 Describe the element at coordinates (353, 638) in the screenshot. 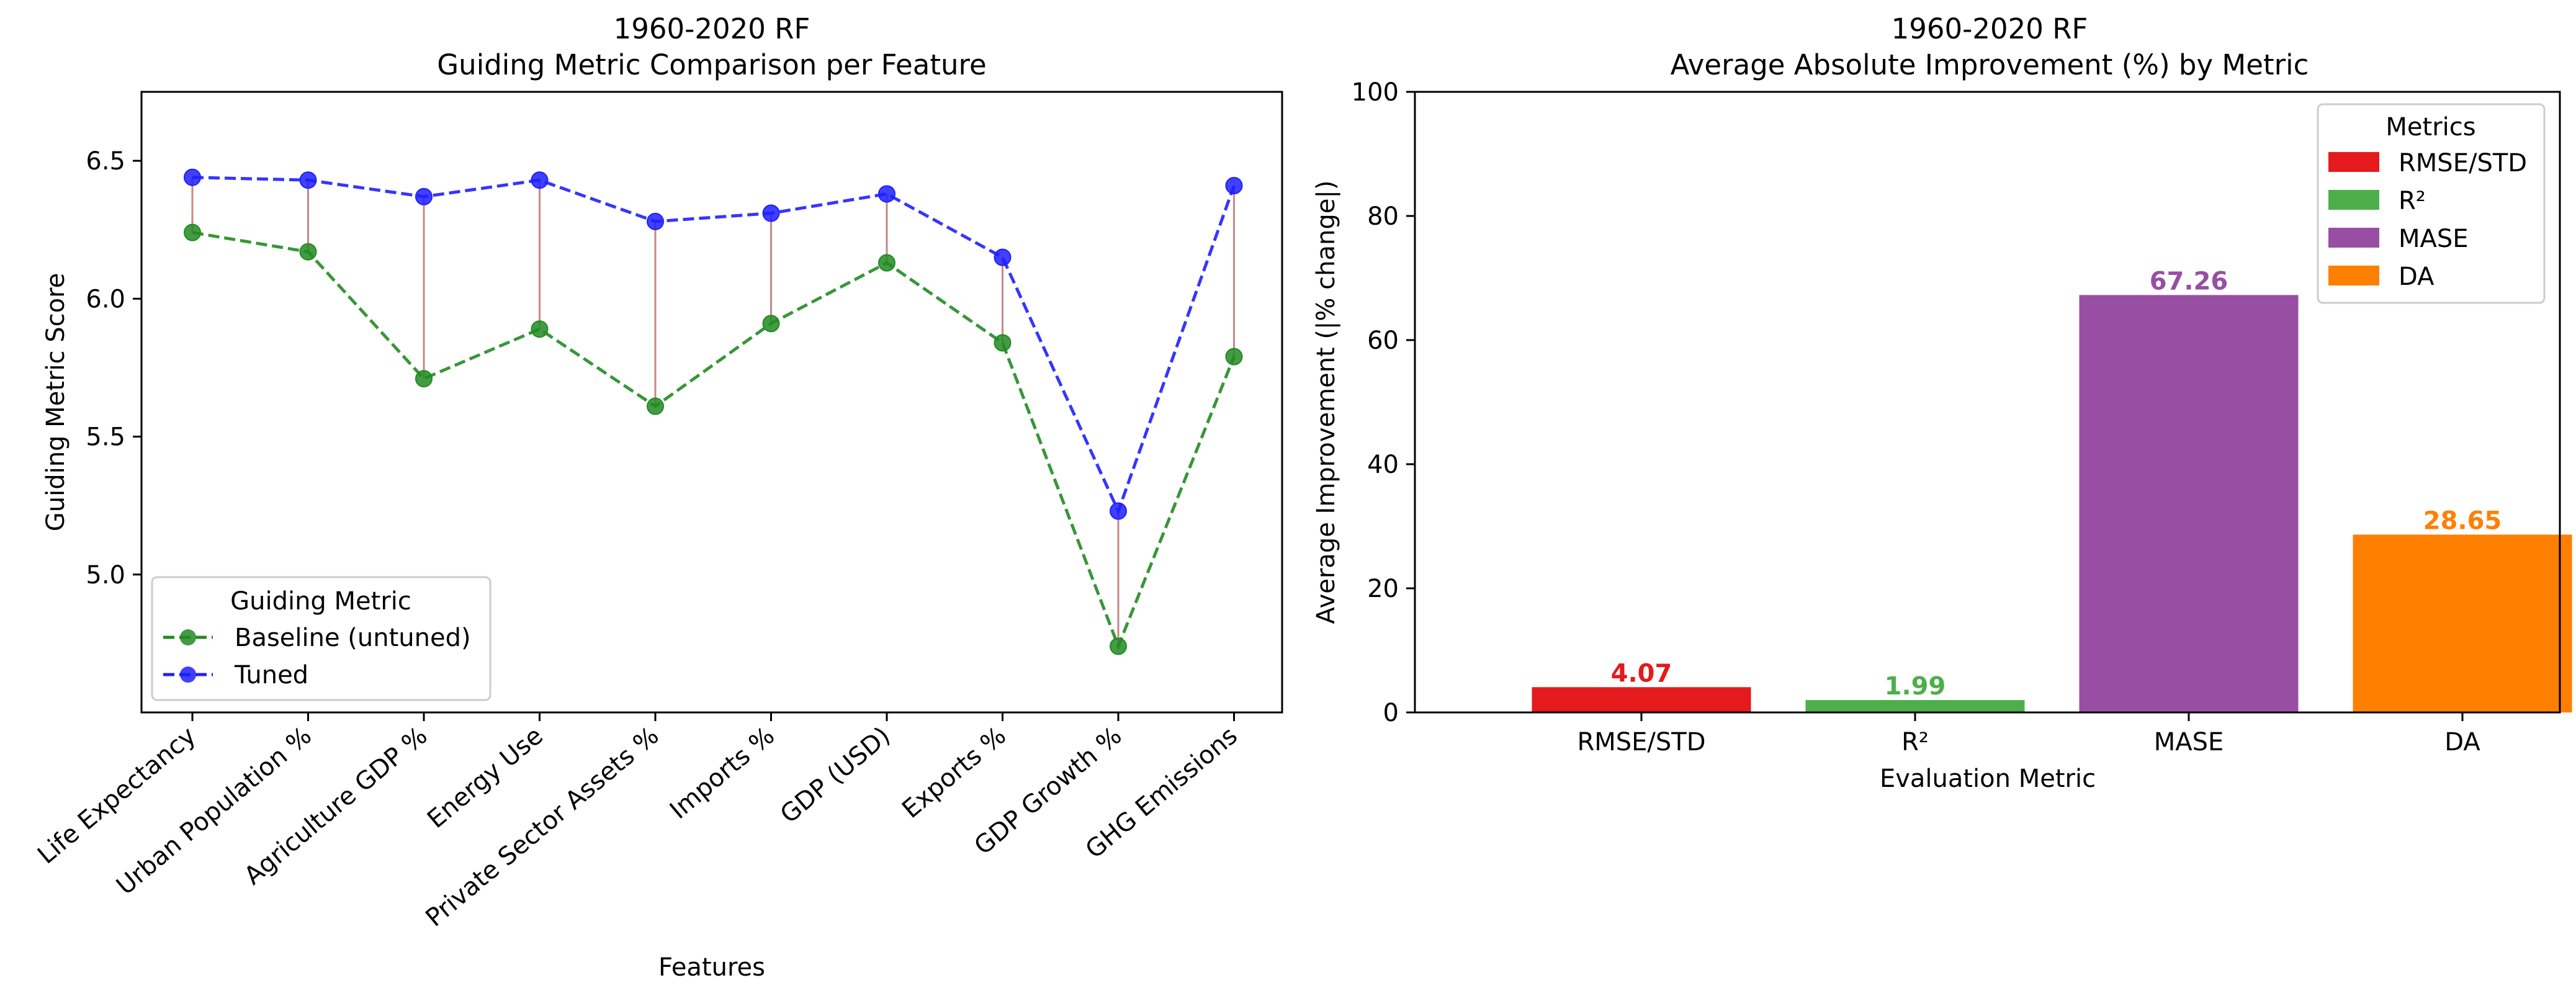

I see `baseline-legend-label: Baseline (untuned)` at that location.